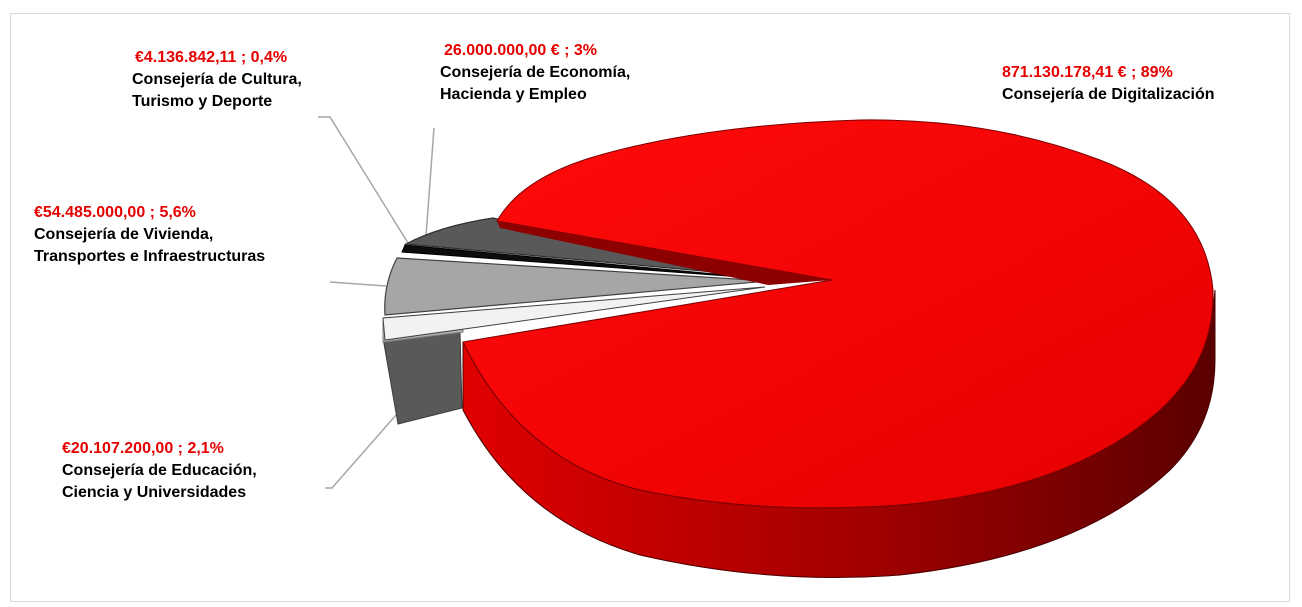 Image resolution: width=1302 pixels, height=607 pixels. Describe the element at coordinates (150, 256) in the screenshot. I see `label-vivienda-name-line2: Transportes e Infraestructuras` at that location.